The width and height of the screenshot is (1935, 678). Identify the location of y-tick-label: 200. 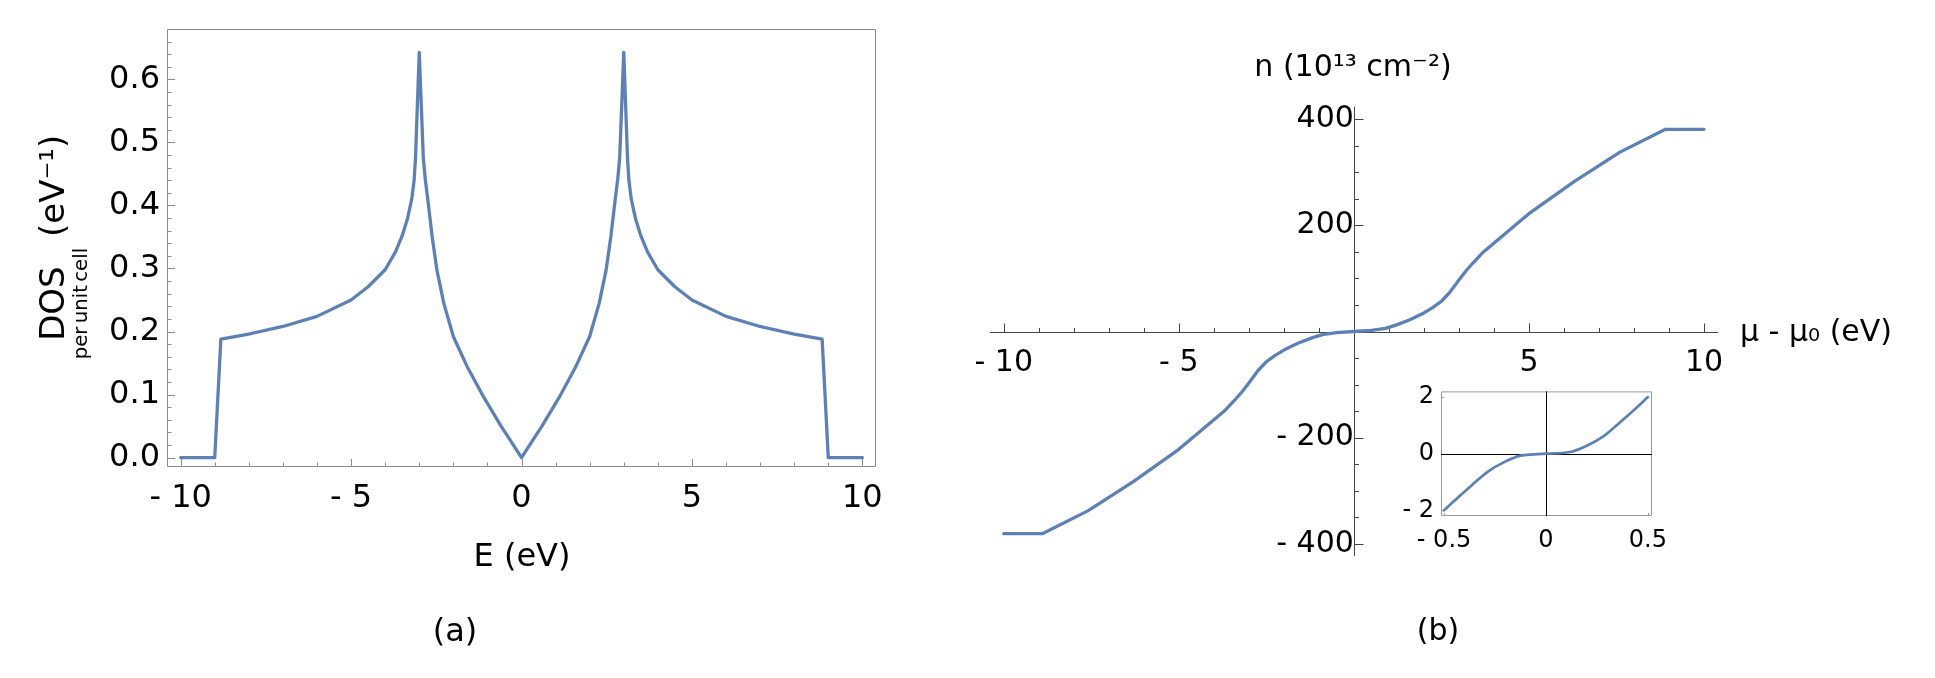
(1325, 223).